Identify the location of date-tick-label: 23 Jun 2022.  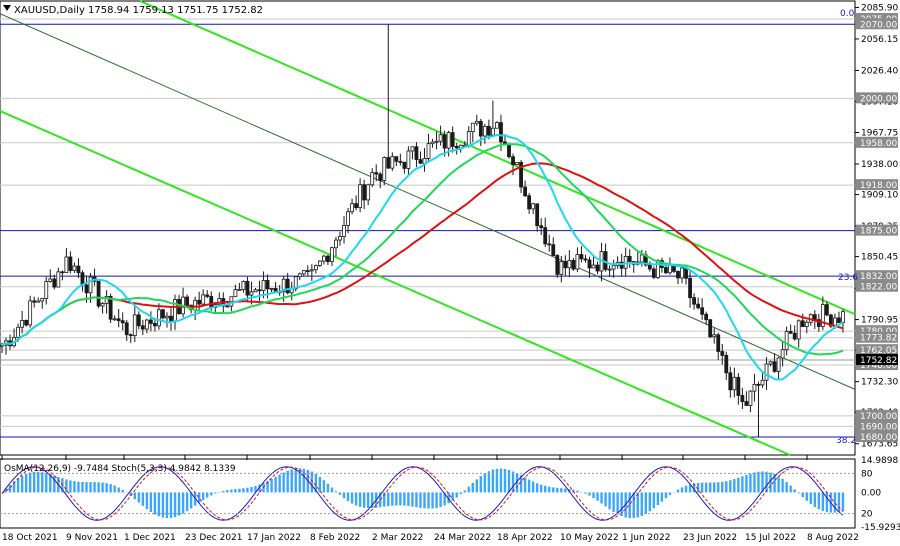
(710, 538).